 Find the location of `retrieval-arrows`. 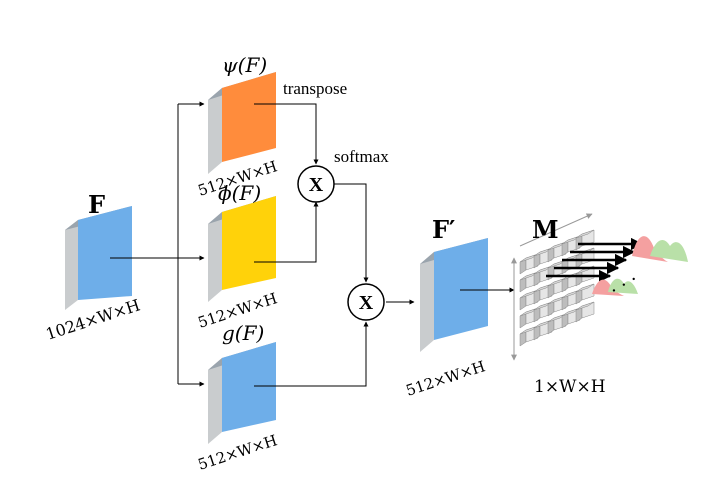

retrieval-arrows is located at coordinates (595, 260).